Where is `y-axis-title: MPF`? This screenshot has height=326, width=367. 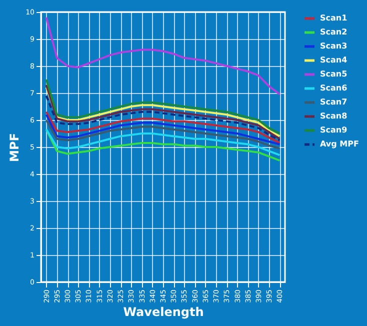
y-axis-title: MPF is located at coordinates (15, 147).